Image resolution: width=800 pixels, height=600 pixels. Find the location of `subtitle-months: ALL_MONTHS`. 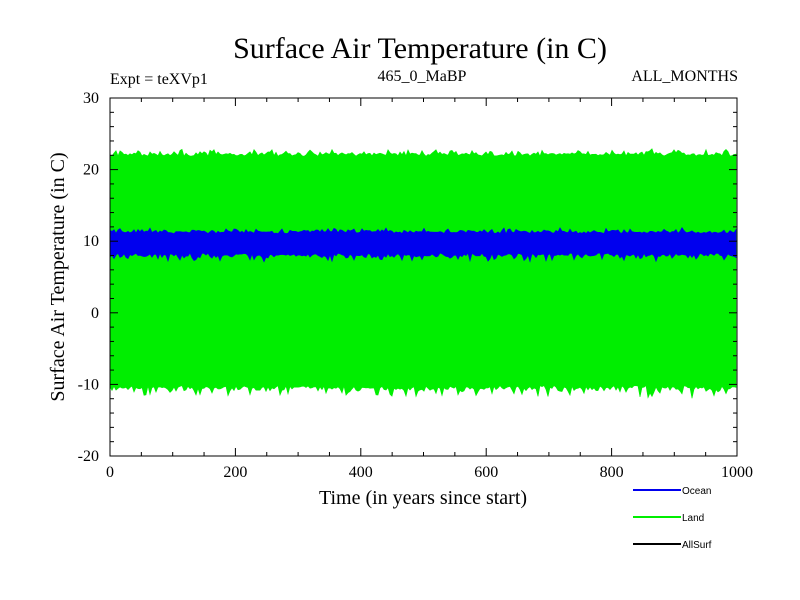

subtitle-months: ALL_MONTHS is located at coordinates (684, 76).